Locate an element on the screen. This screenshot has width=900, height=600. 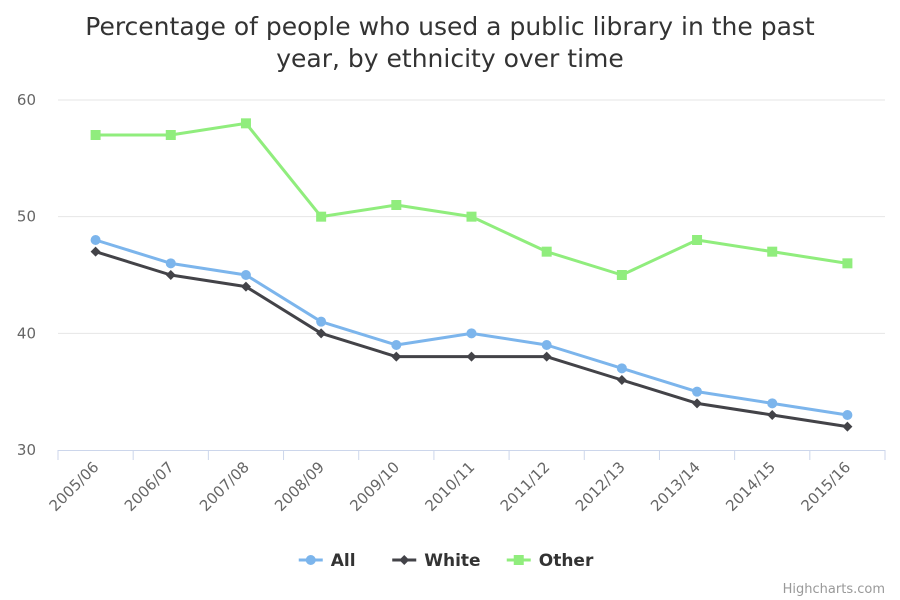
legend-item-white: White is located at coordinates (436, 561).